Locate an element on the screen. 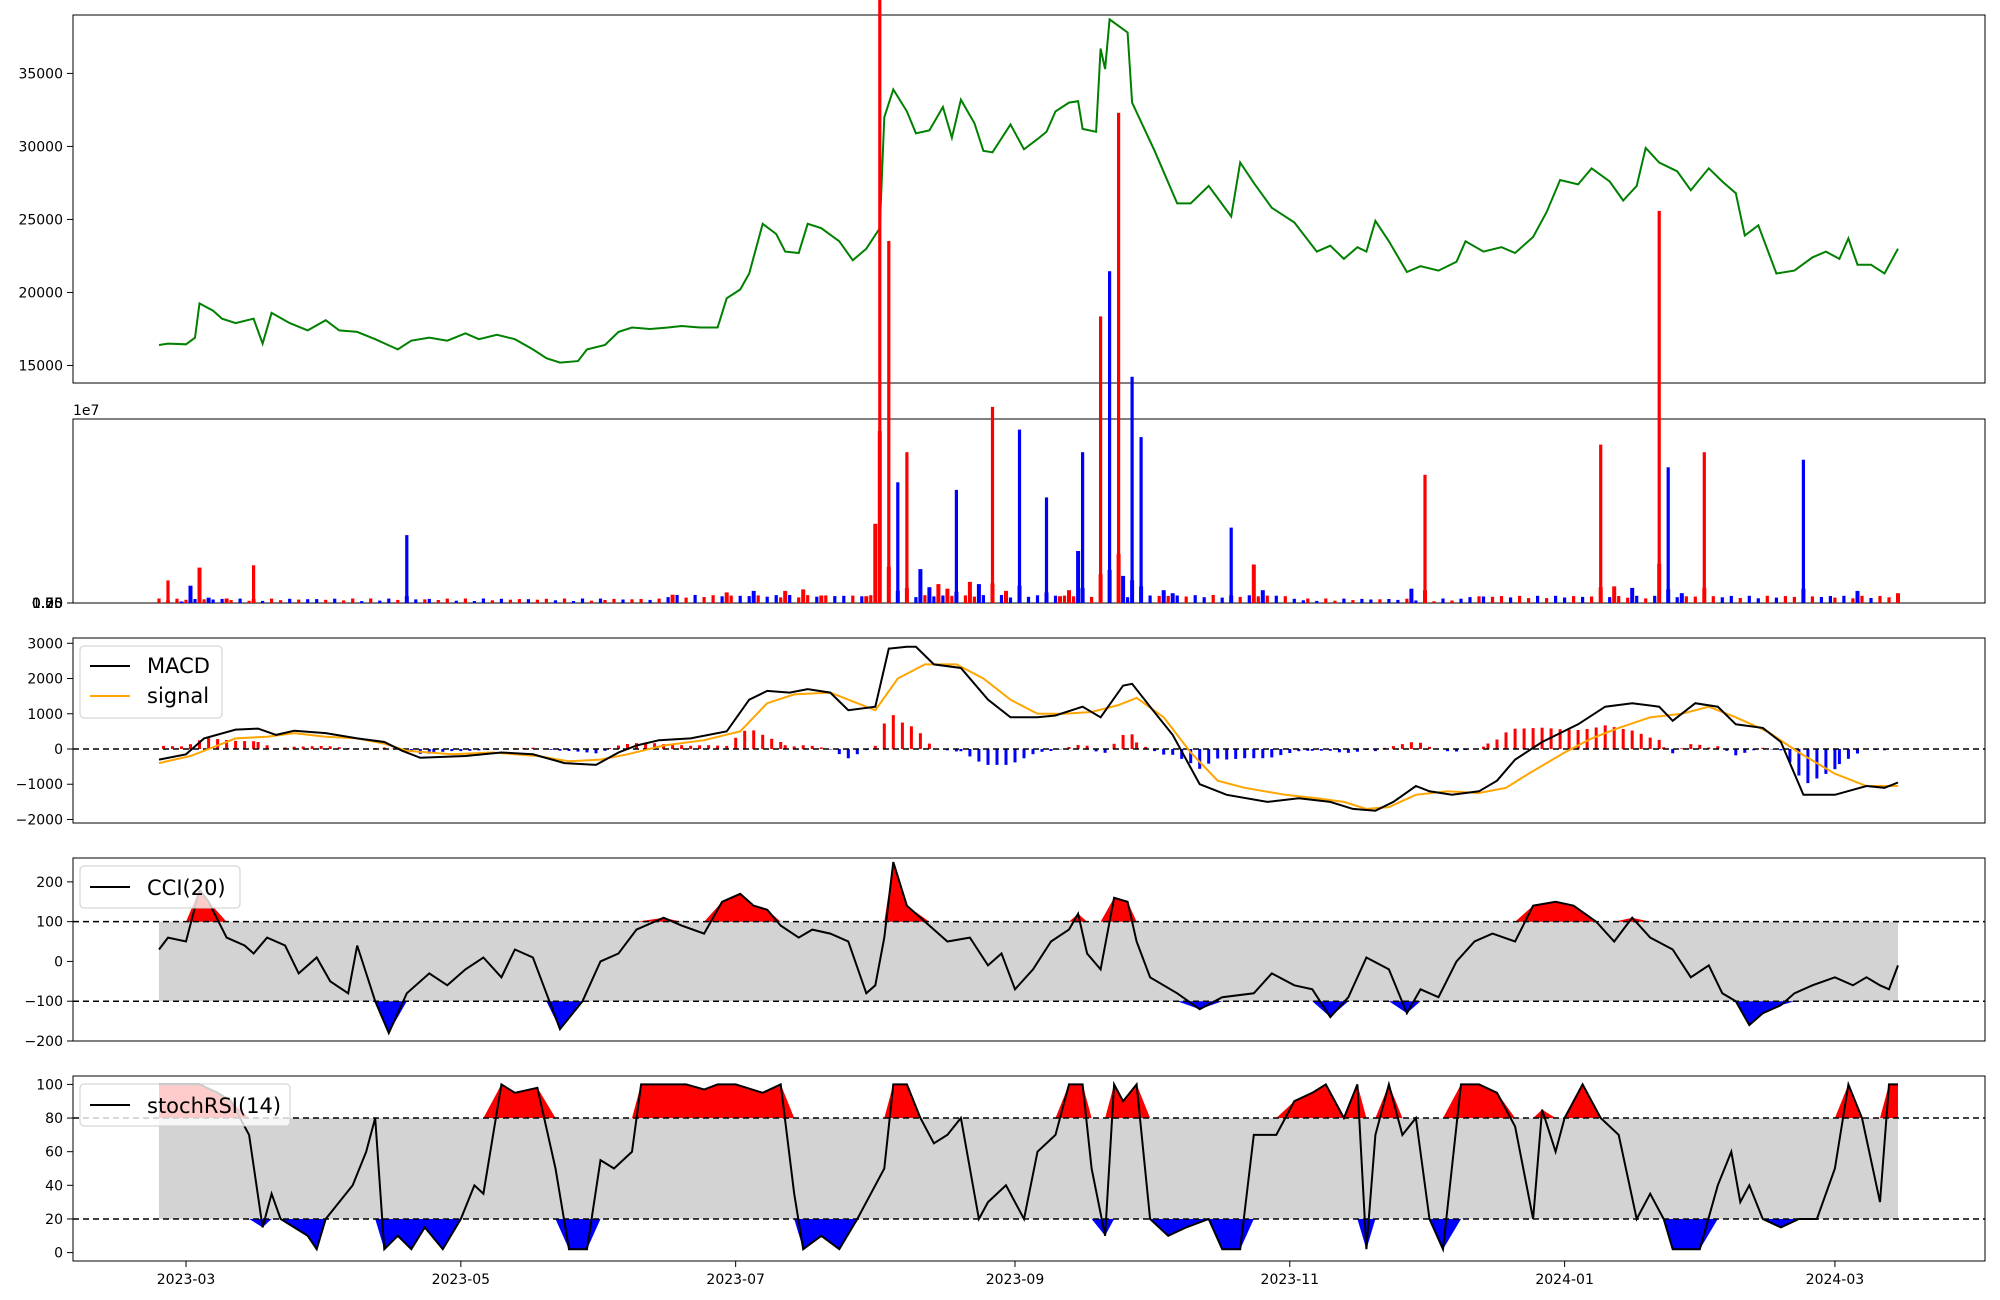 This screenshot has height=1300, width=2000. cci-ytick-label: 200 is located at coordinates (49, 883).